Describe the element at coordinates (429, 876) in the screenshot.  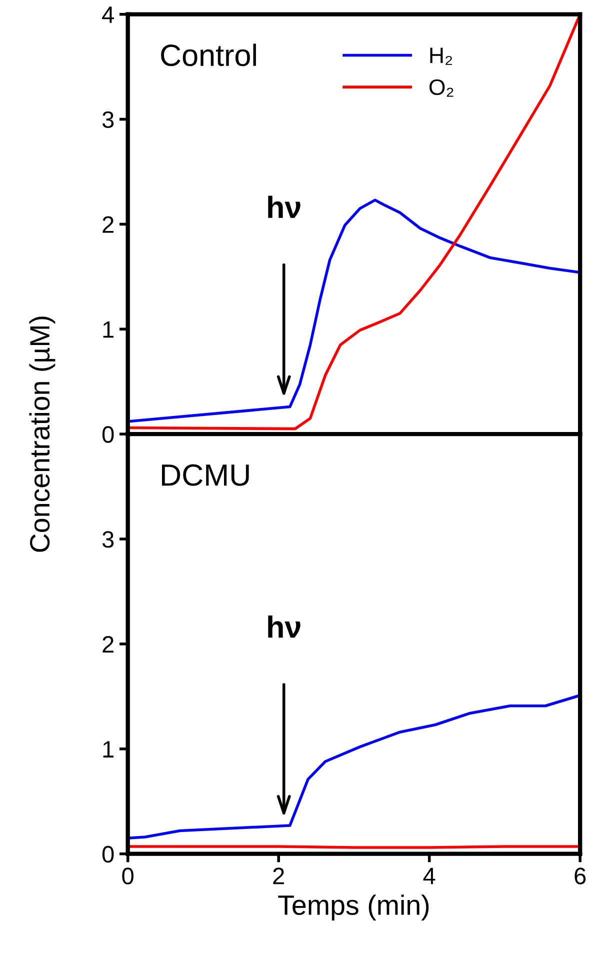
I see `x-tick-label: 4` at that location.